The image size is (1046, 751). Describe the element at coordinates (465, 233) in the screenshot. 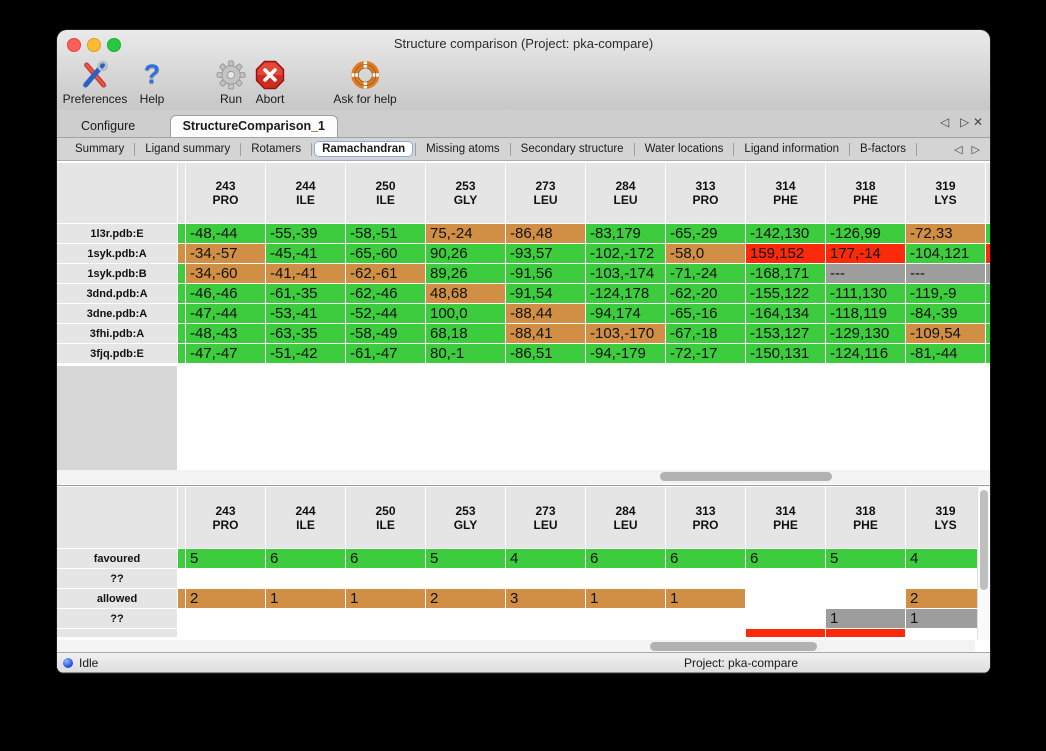

I see `table-cell: 75,-24` at that location.